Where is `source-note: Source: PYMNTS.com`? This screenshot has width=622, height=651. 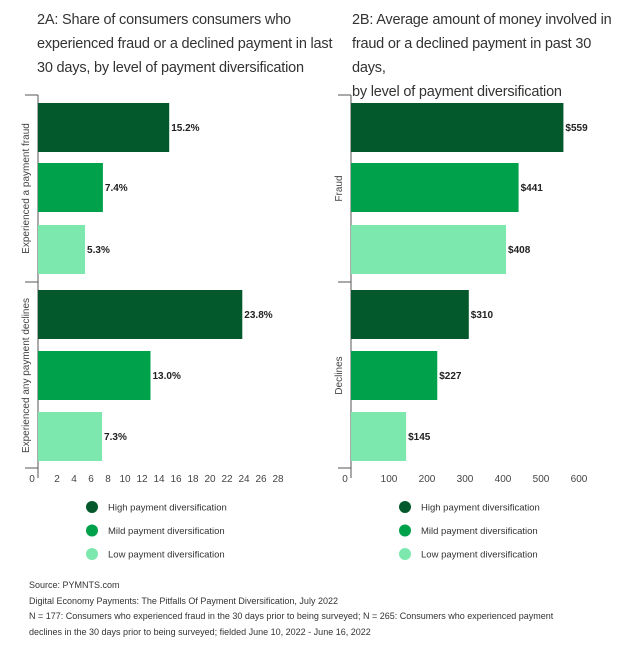
source-note: Source: PYMNTS.com is located at coordinates (74, 585).